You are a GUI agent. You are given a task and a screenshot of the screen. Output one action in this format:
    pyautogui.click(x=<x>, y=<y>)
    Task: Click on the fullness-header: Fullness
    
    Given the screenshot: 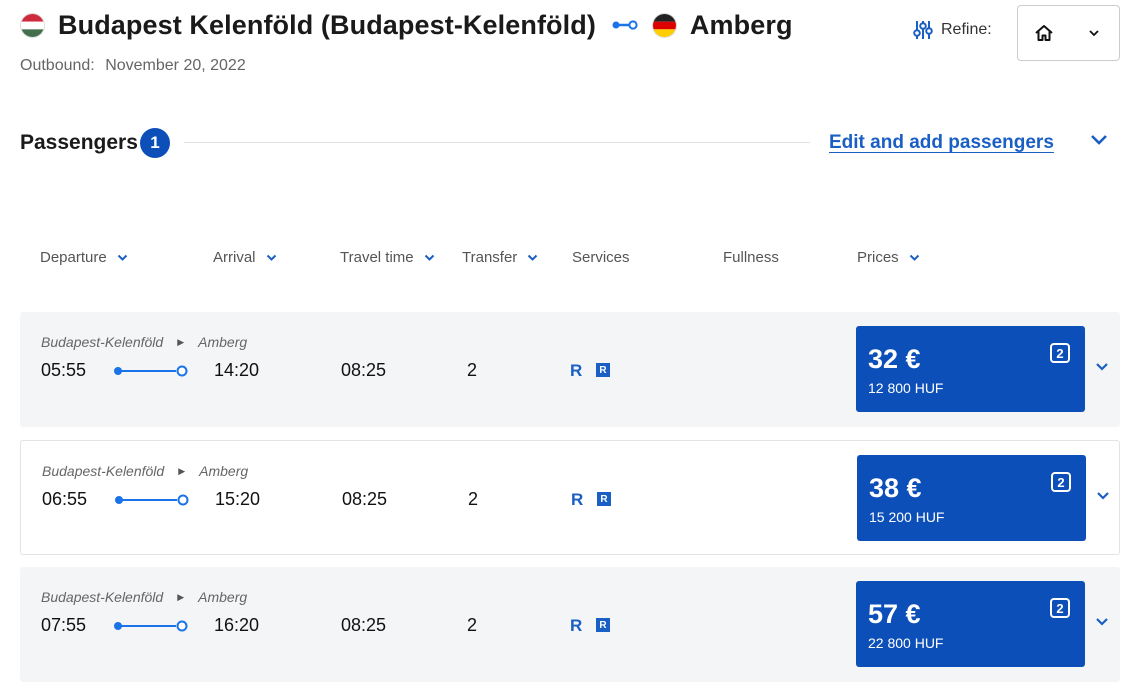 What is the action you would take?
    pyautogui.click(x=751, y=257)
    